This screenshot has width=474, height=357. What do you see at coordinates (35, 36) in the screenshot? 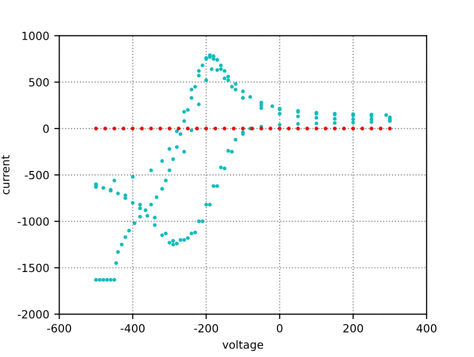
I see `y-tick-label: 1000` at bounding box center [35, 36].